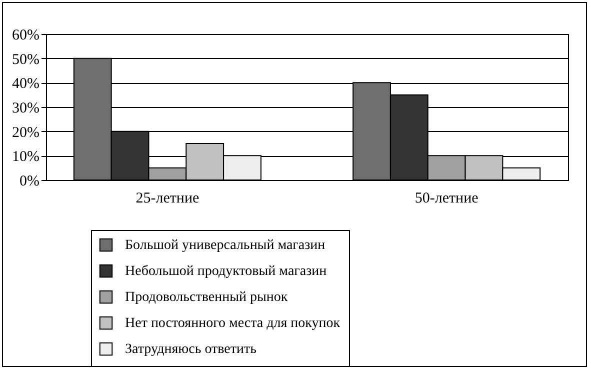 The image size is (591, 371). I want to click on y-tick-label: 0%, so click(30, 182).